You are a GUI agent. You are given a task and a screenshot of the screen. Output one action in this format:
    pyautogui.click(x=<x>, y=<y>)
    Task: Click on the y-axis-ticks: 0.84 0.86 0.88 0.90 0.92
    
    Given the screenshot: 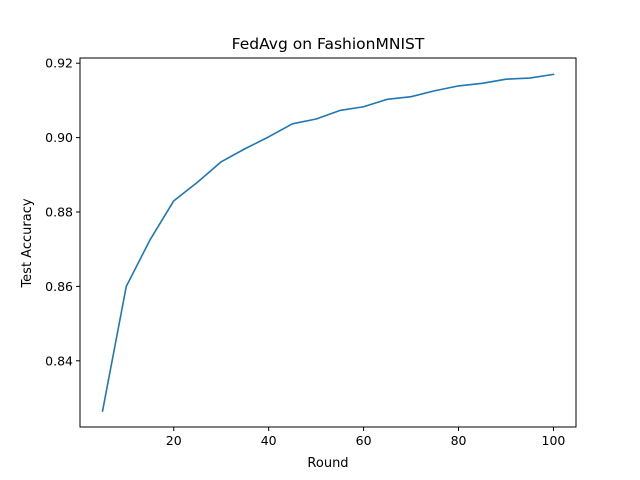 What is the action you would take?
    pyautogui.click(x=62, y=212)
    